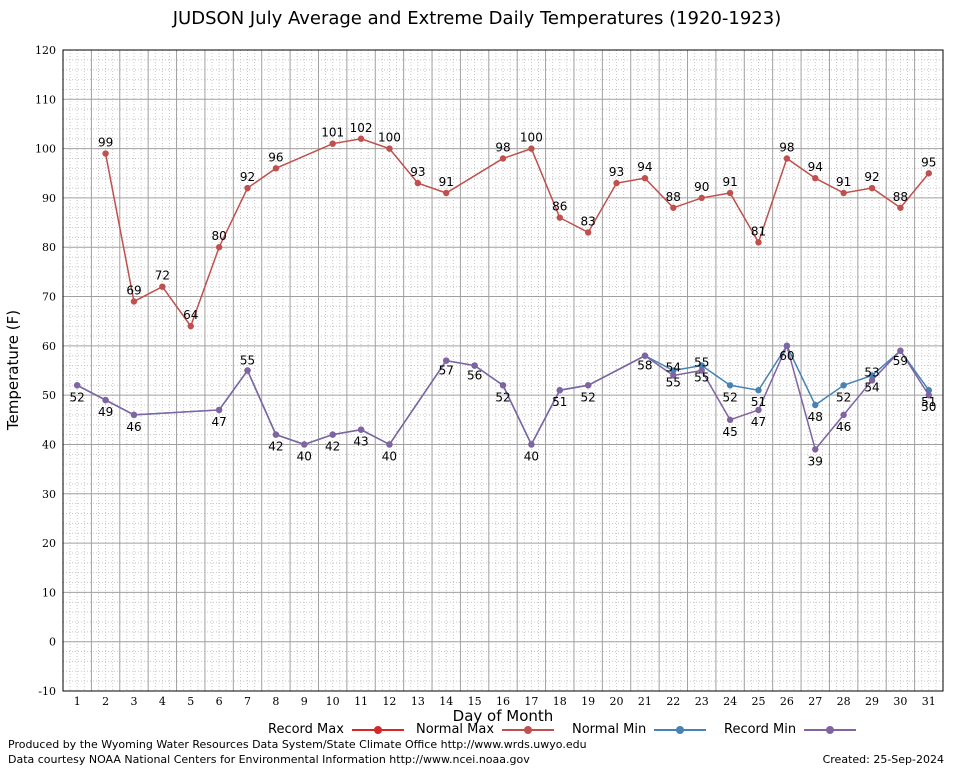 The height and width of the screenshot is (768, 954). What do you see at coordinates (162, 276) in the screenshot?
I see `max-data-label: 72` at bounding box center [162, 276].